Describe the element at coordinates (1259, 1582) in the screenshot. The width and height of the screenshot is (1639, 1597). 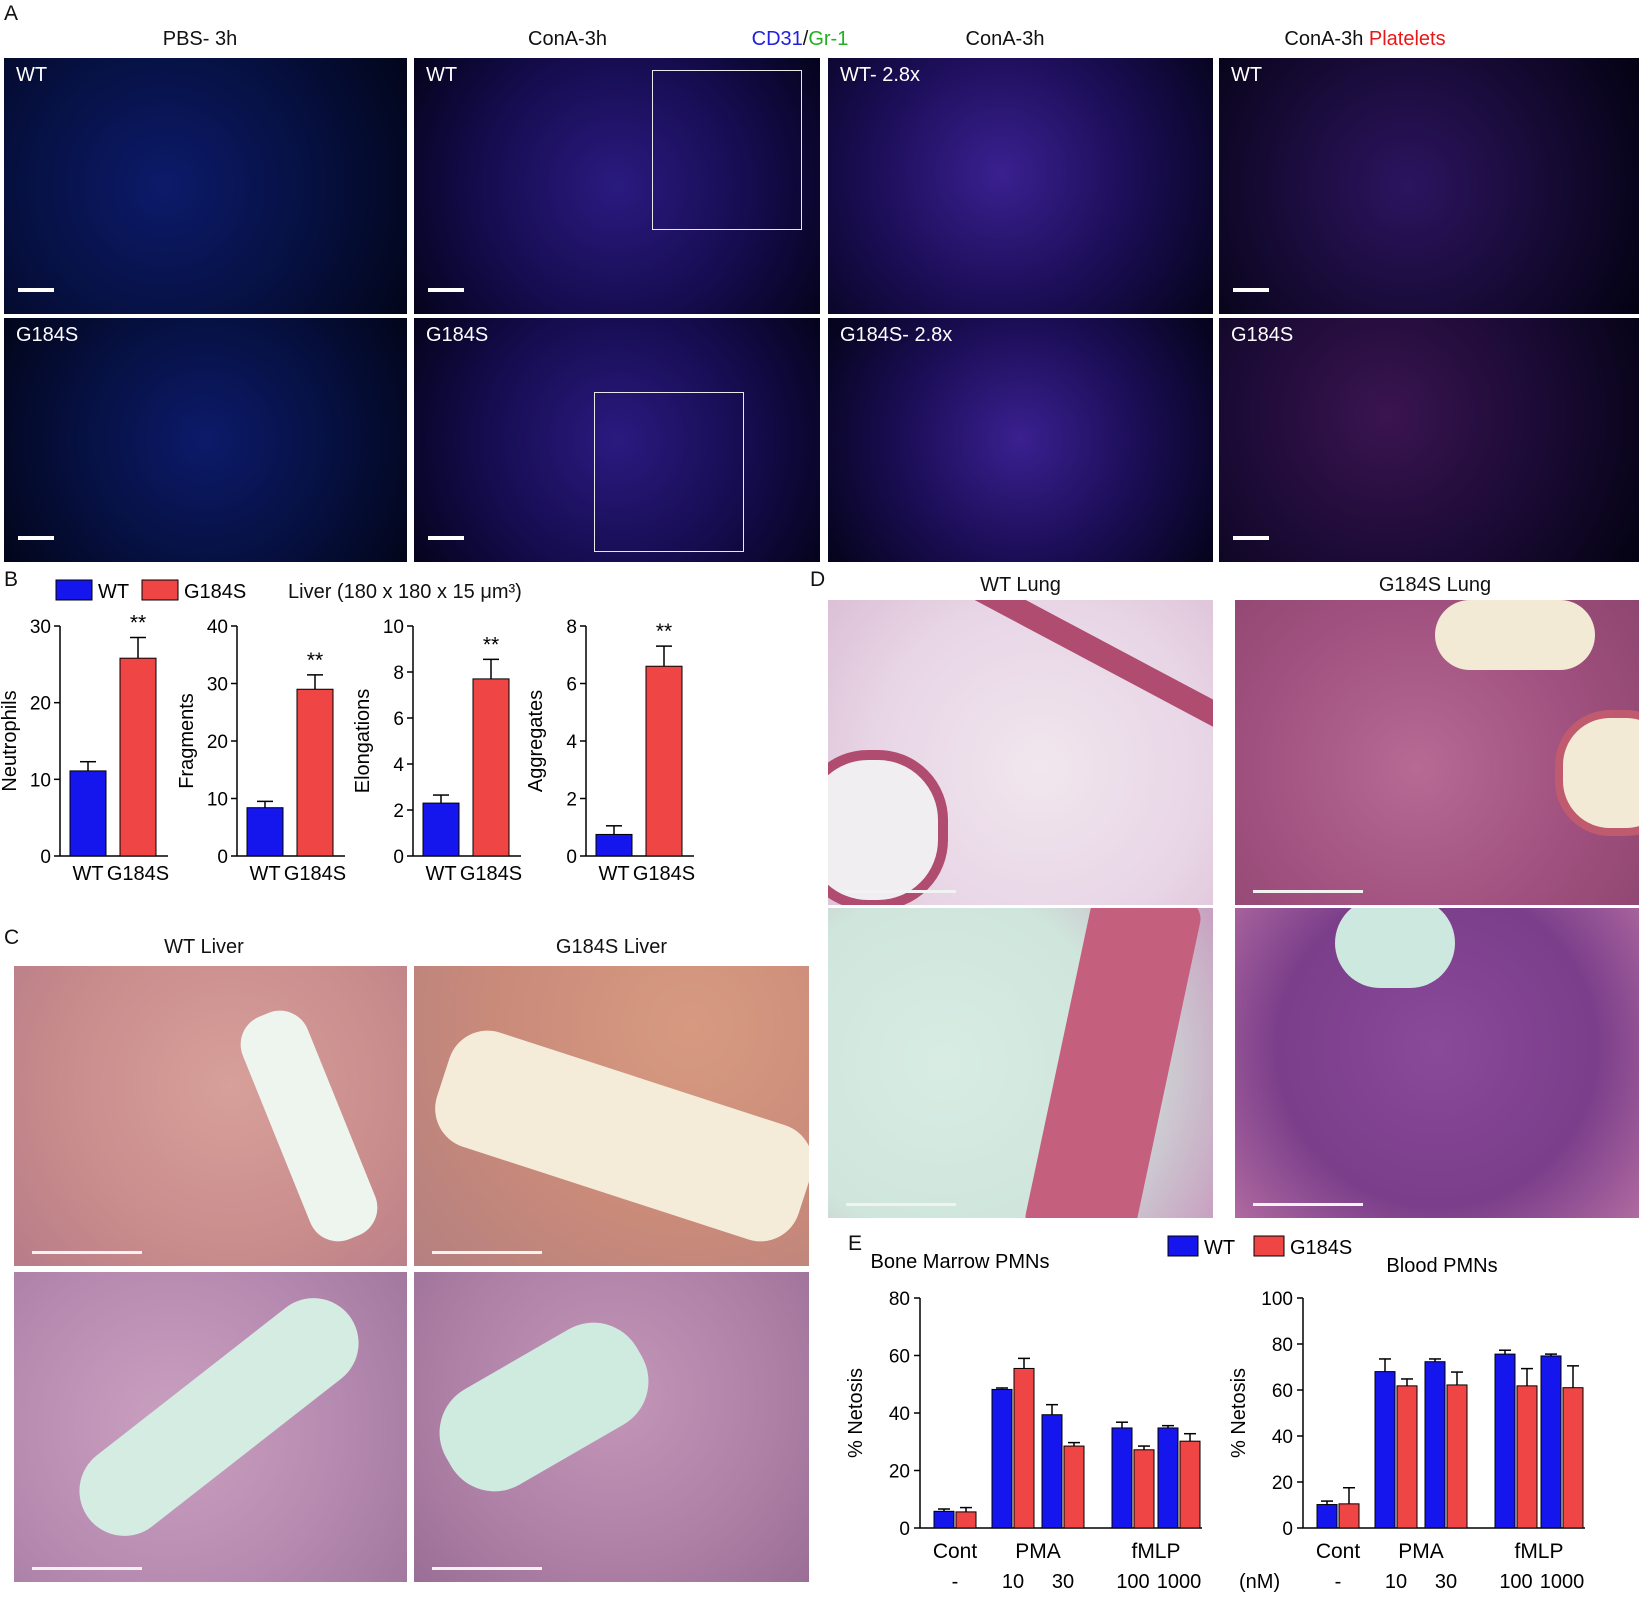
I see `dose-unit-label: (nM)` at that location.